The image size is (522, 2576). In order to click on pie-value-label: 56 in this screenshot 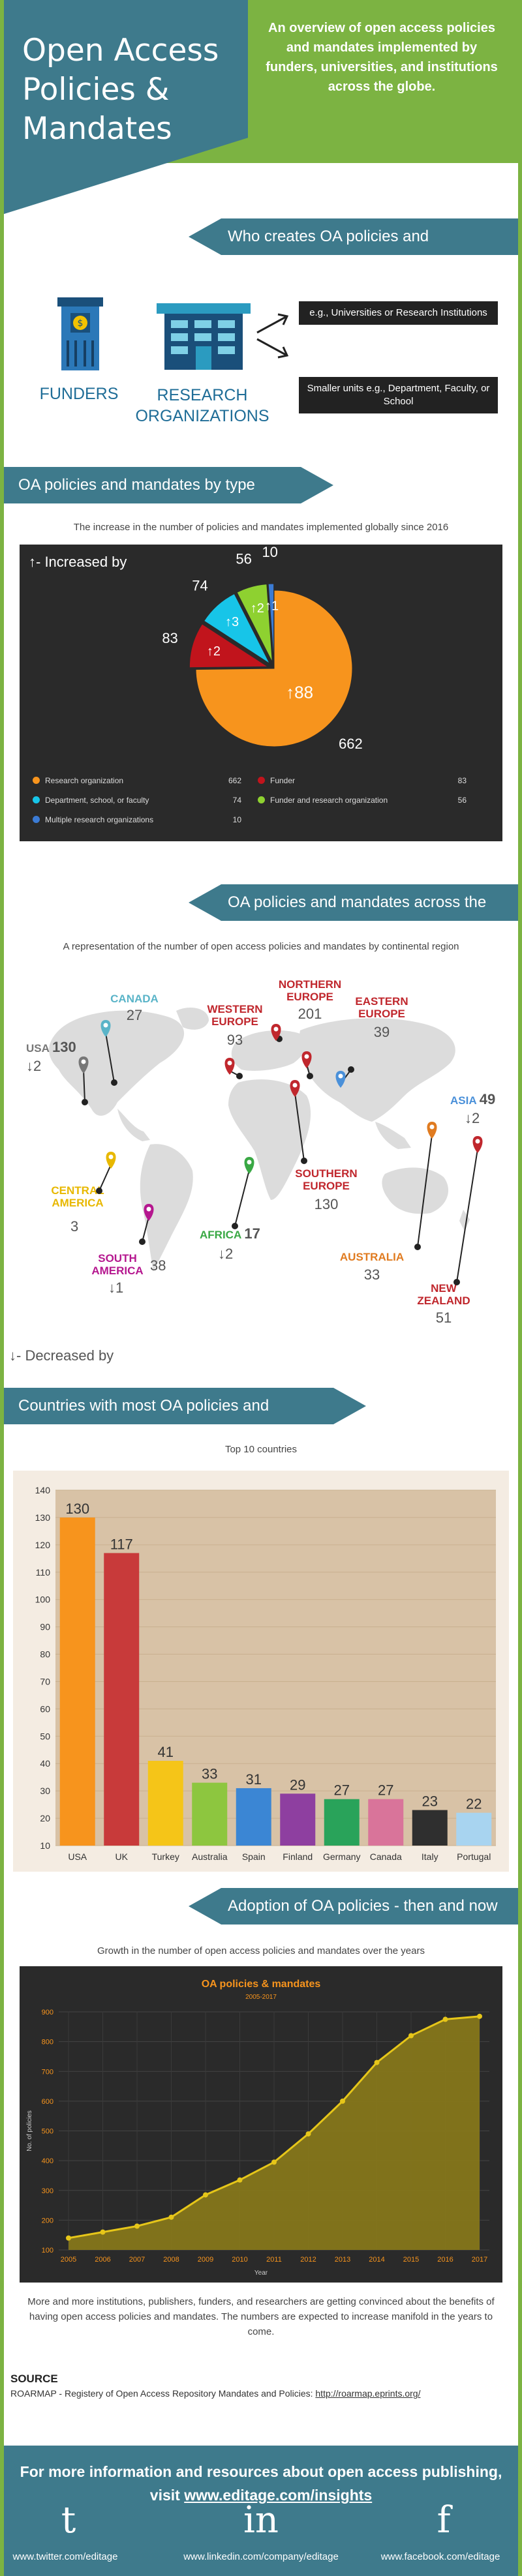, I will do `click(243, 558)`.